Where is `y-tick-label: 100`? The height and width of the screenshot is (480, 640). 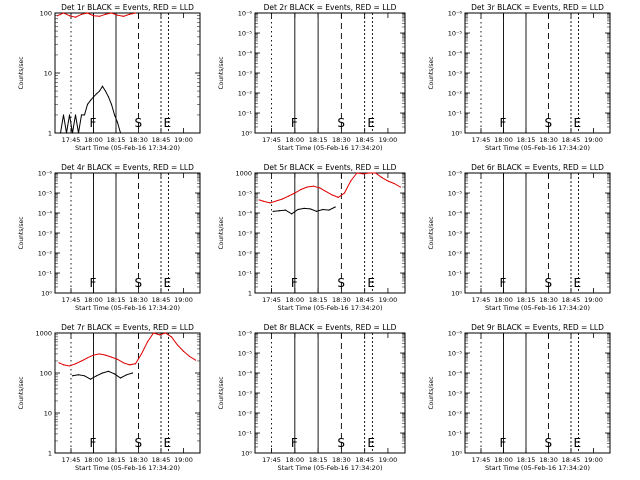 y-tick-label: 100 is located at coordinates (46, 13).